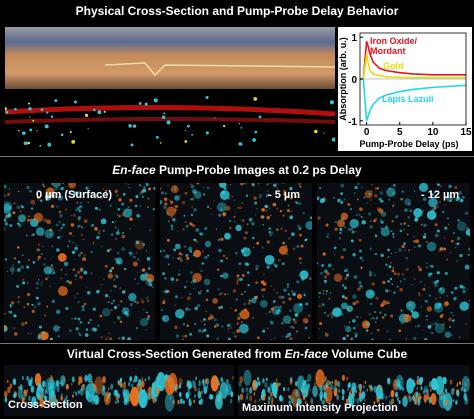 The height and width of the screenshot is (419, 474). Describe the element at coordinates (343, 79) in the screenshot. I see `y-axis-label: Absorption (arb. u.)` at that location.